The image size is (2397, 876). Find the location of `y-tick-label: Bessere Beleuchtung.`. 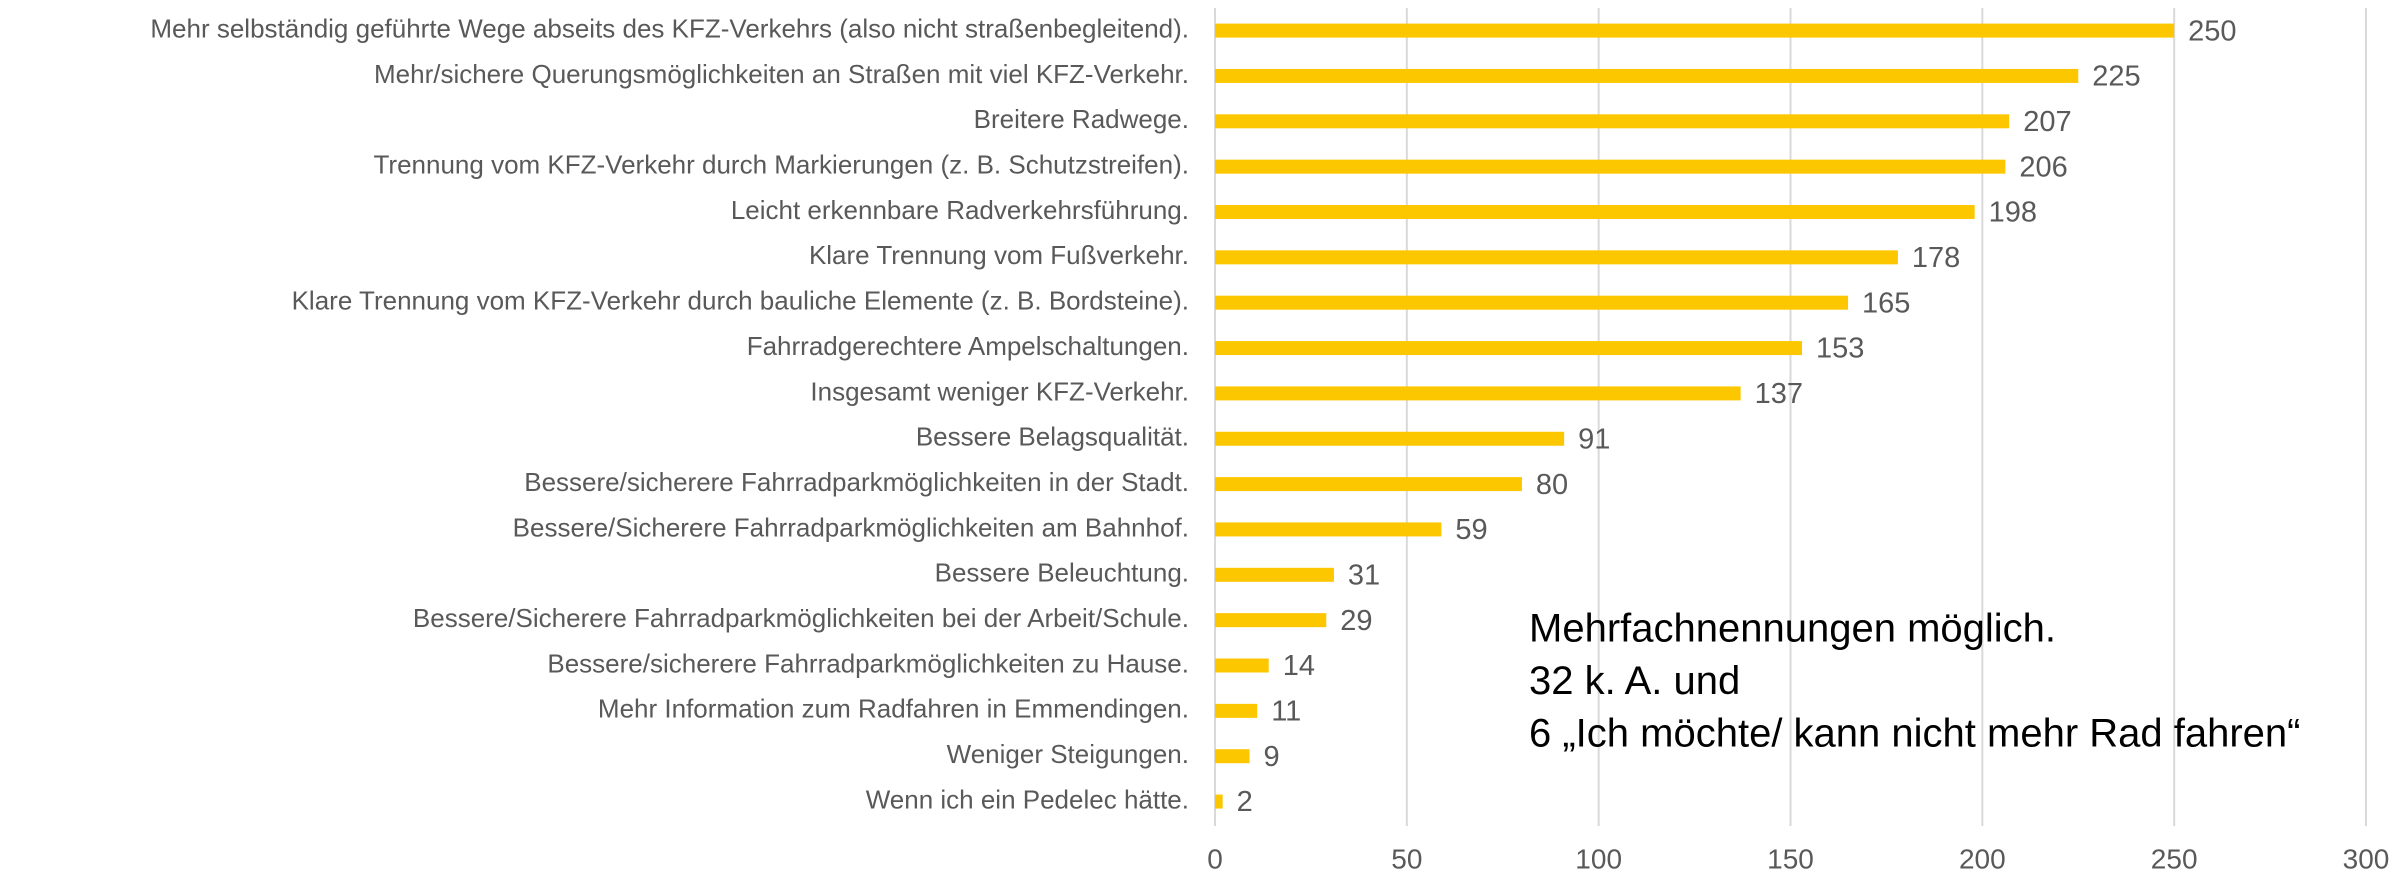

y-tick-label: Bessere Beleuchtung. is located at coordinates (1062, 573).